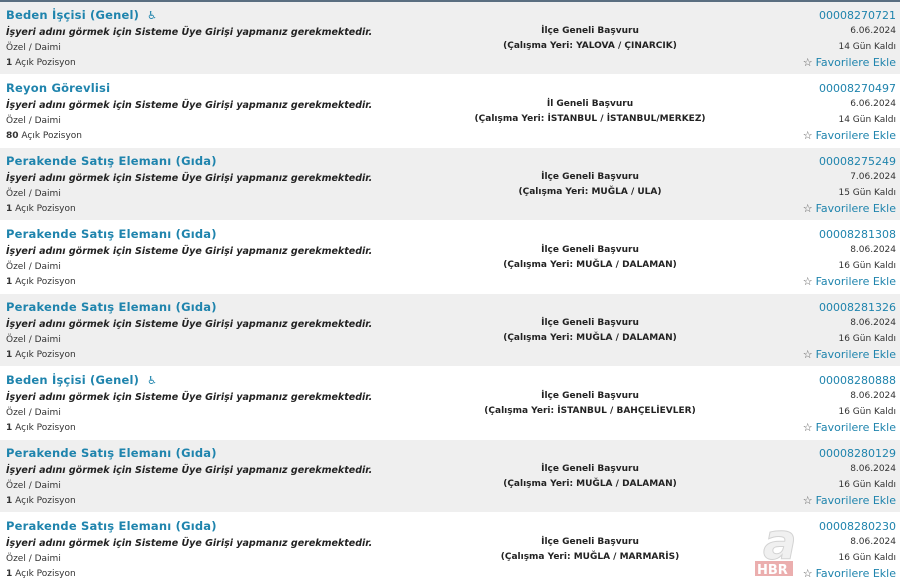 Image resolution: width=900 pixels, height=587 pixels. Describe the element at coordinates (772, 570) in the screenshot. I see `watermark-text: HBR` at that location.